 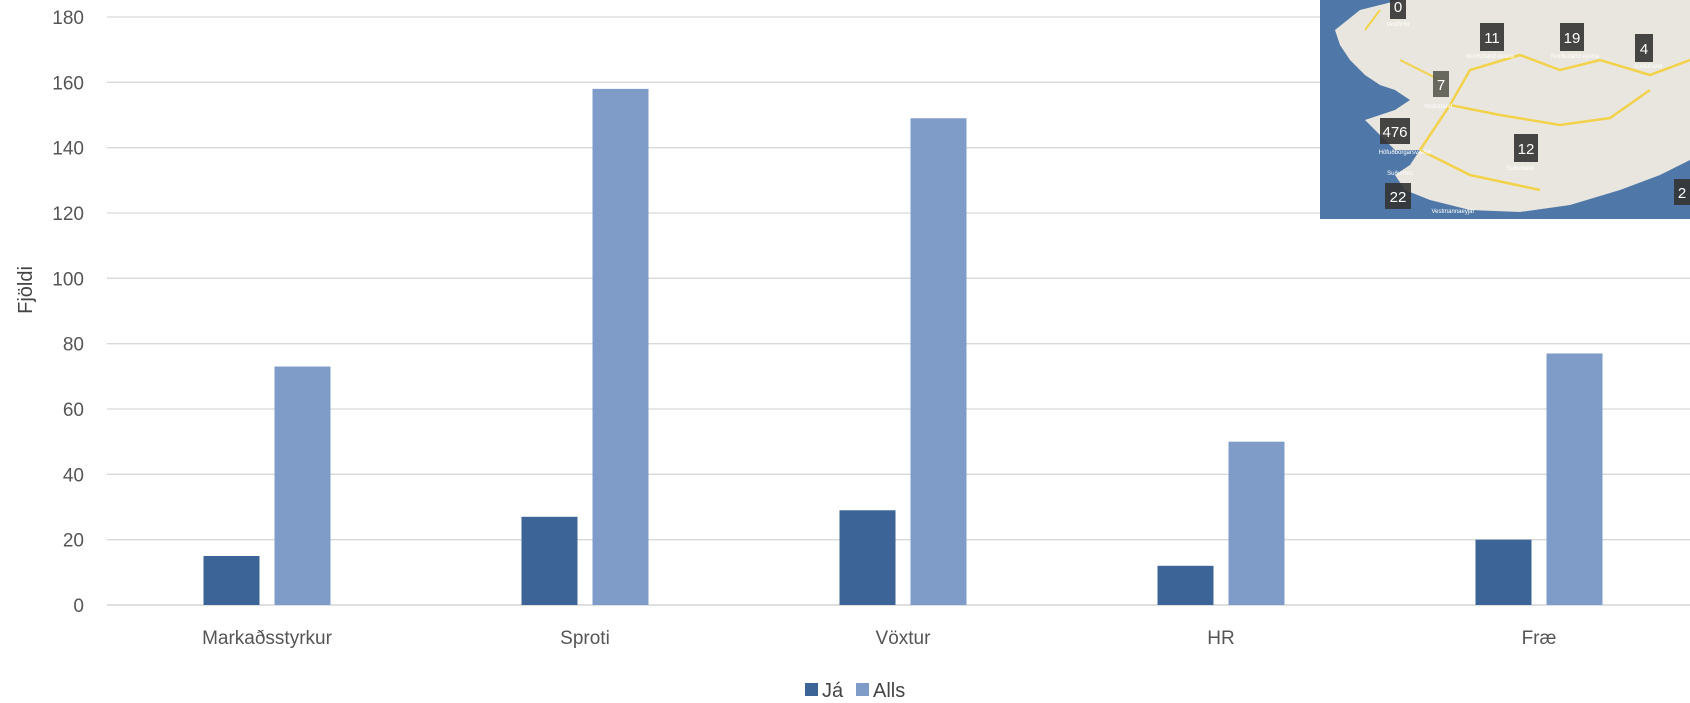 I want to click on legend-label: Já, so click(x=833, y=691).